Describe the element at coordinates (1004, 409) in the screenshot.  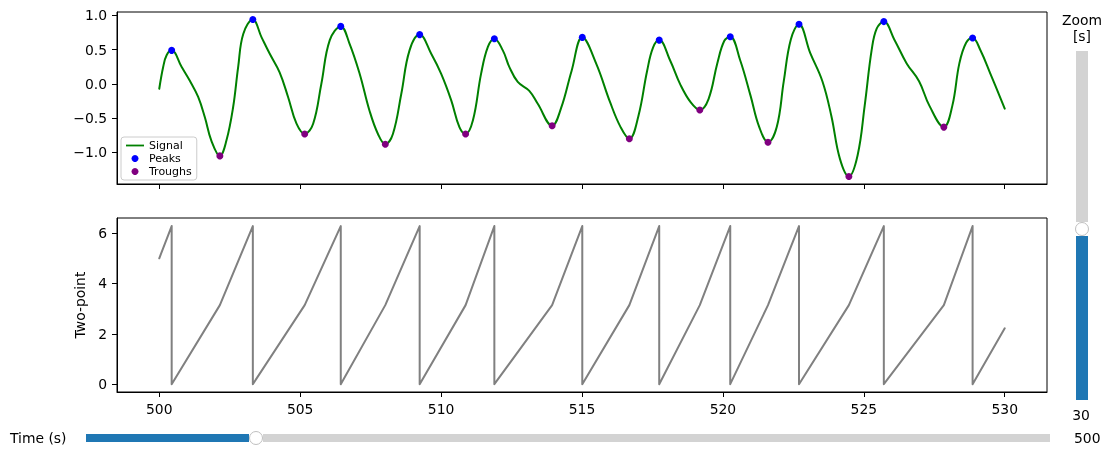
I see `x-tick-label: 530` at that location.